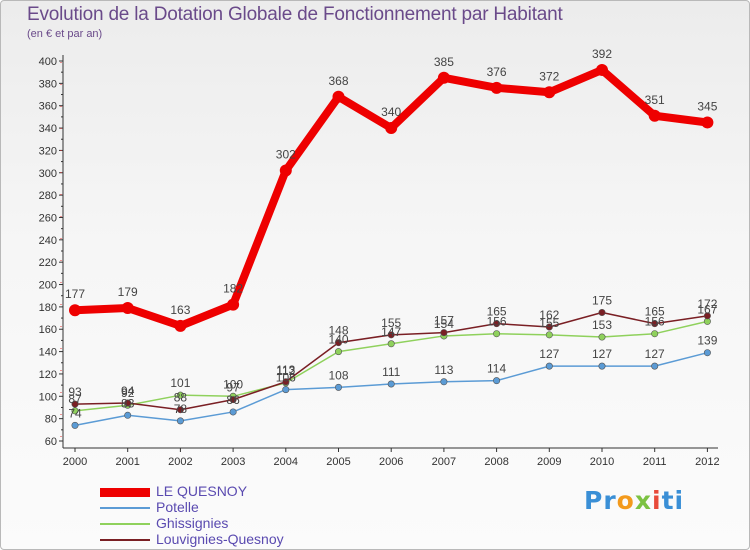 The image size is (750, 550). I want to click on x-tick-label: 2000, so click(75, 462).